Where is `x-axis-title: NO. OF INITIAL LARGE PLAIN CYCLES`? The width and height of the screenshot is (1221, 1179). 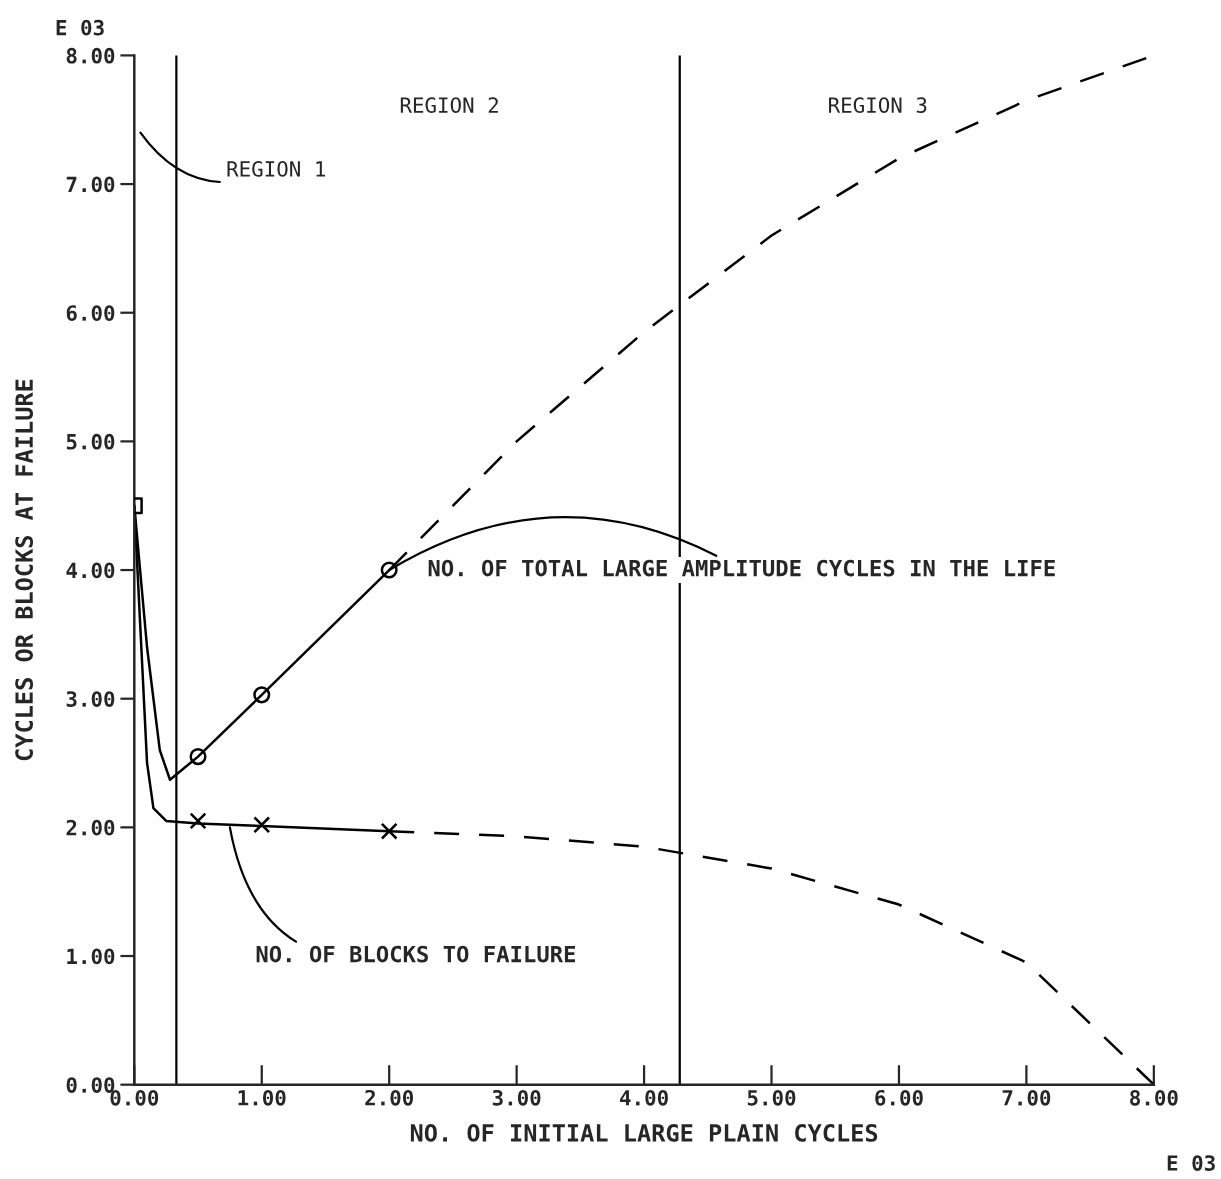 x-axis-title: NO. OF INITIAL LARGE PLAIN CYCLES is located at coordinates (644, 1133).